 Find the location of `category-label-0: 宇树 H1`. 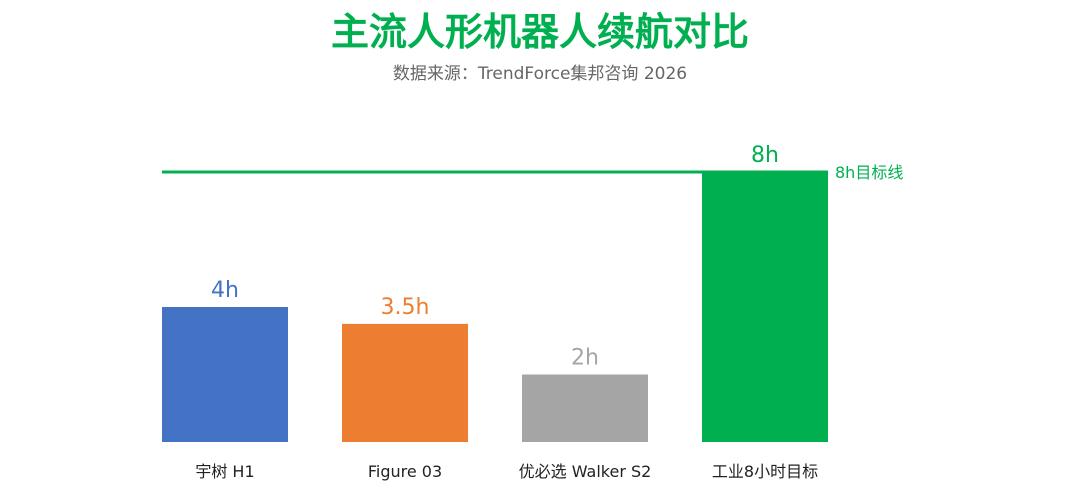

category-label-0: 宇树 H1 is located at coordinates (224, 471).